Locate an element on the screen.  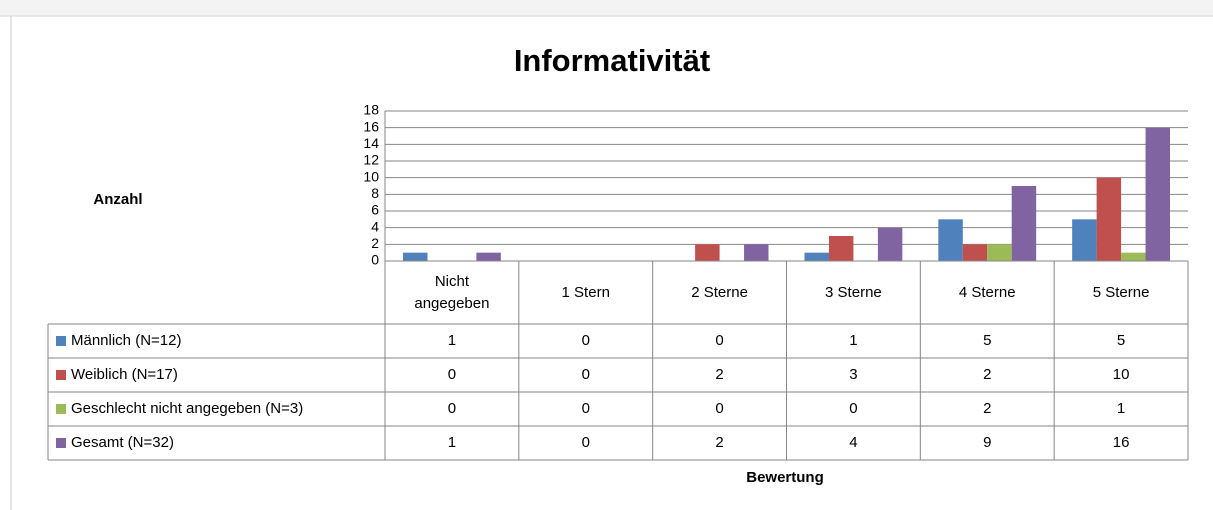
x-tick-label-box: 4 Sterne is located at coordinates (987, 292).